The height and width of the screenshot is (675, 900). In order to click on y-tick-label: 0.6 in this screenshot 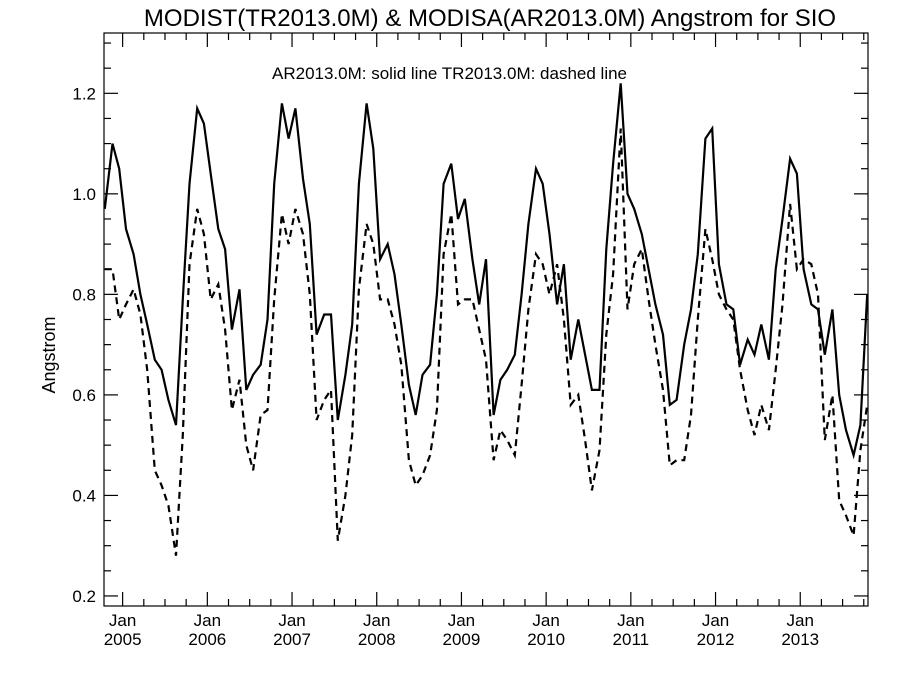, I will do `click(84, 395)`.